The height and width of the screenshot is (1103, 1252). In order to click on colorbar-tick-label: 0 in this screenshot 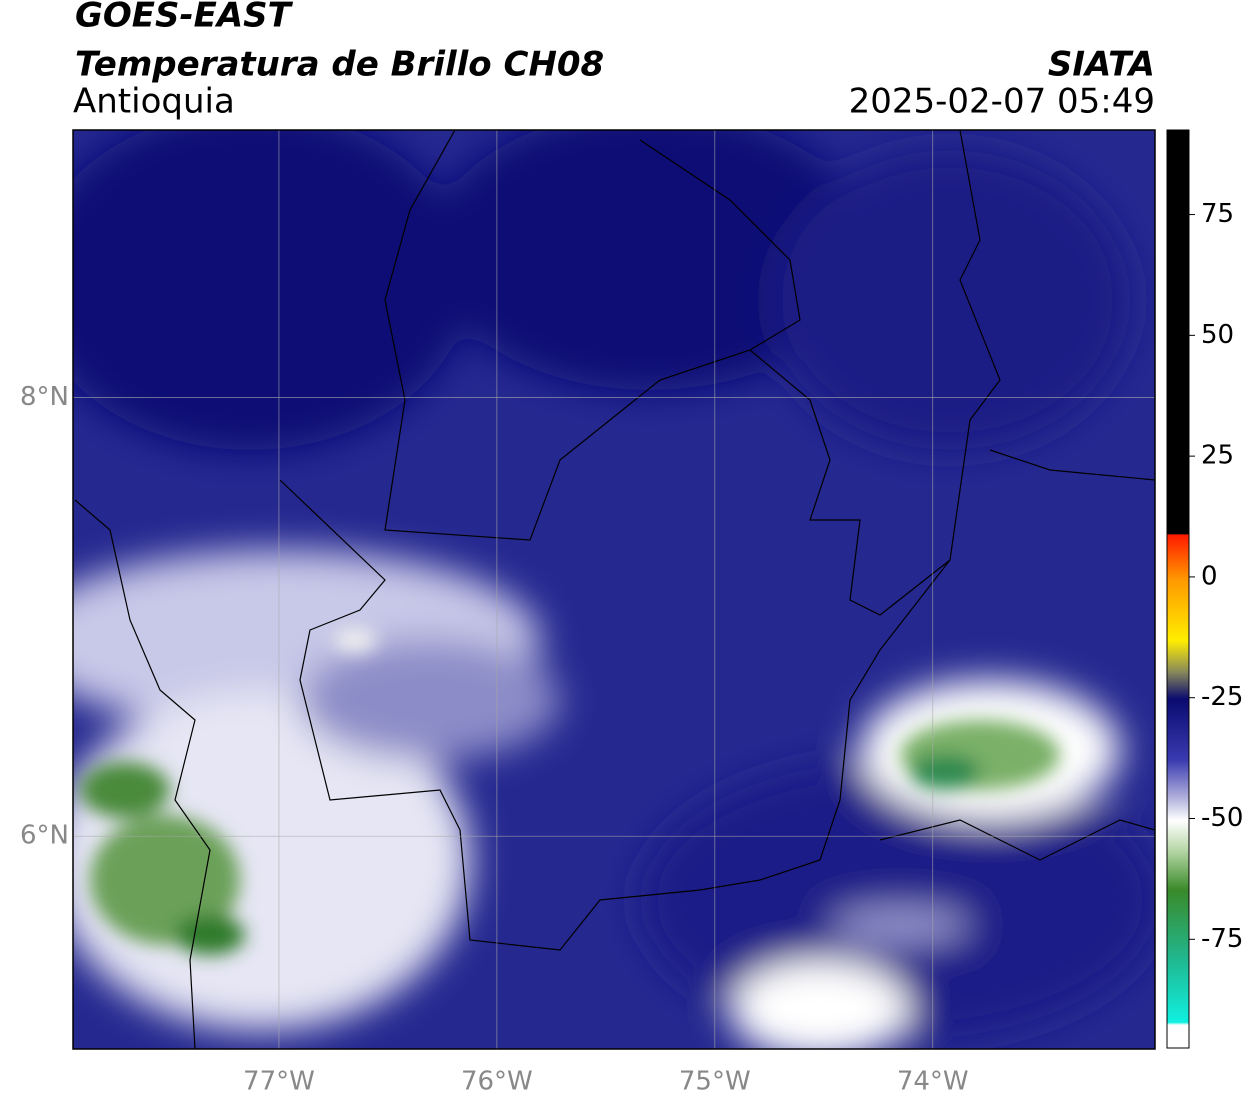, I will do `click(1209, 576)`.